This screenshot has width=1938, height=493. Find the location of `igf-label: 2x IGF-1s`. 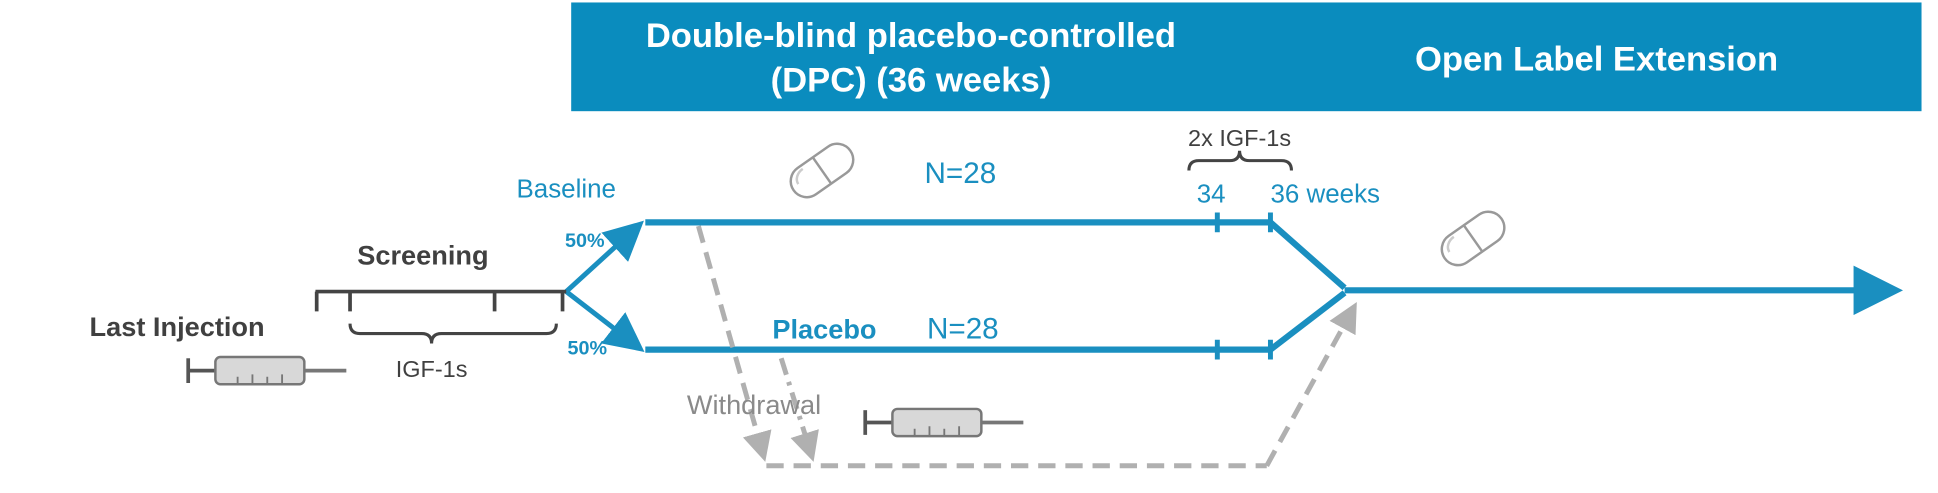

igf-label: 2x IGF-1s is located at coordinates (1239, 138).